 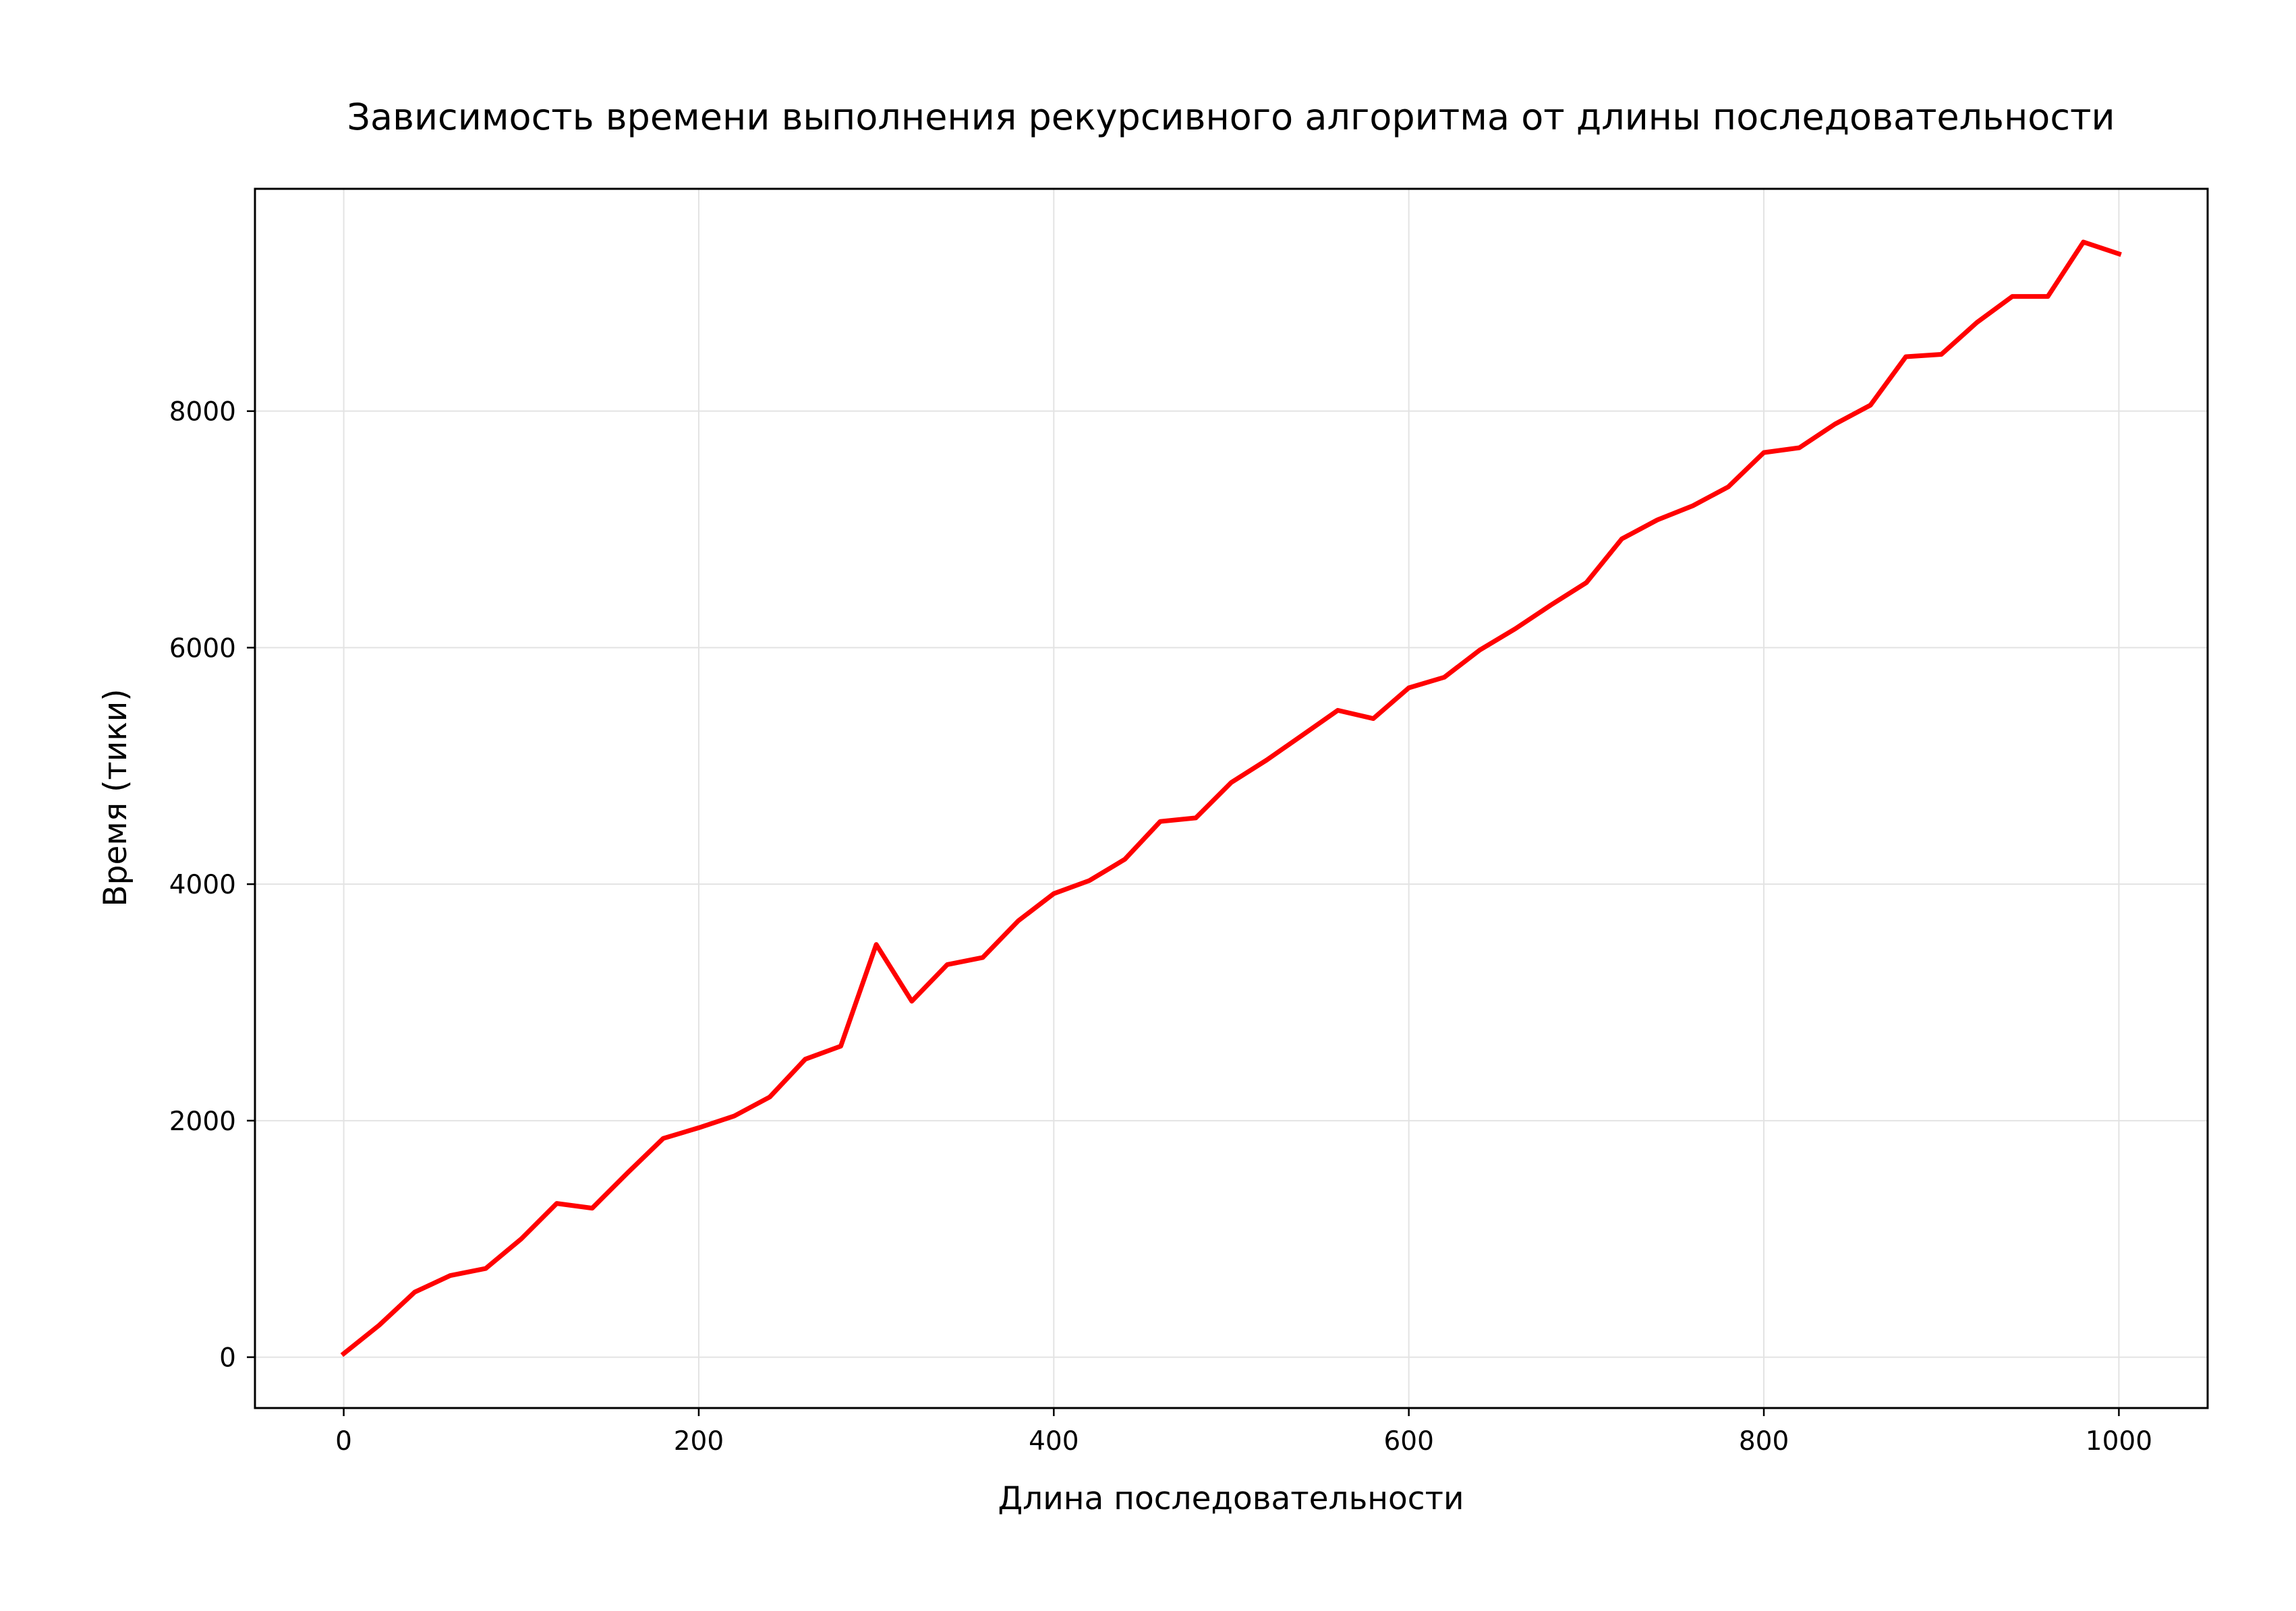 What do you see at coordinates (203, 648) in the screenshot?
I see `y-tick-label: 6000` at bounding box center [203, 648].